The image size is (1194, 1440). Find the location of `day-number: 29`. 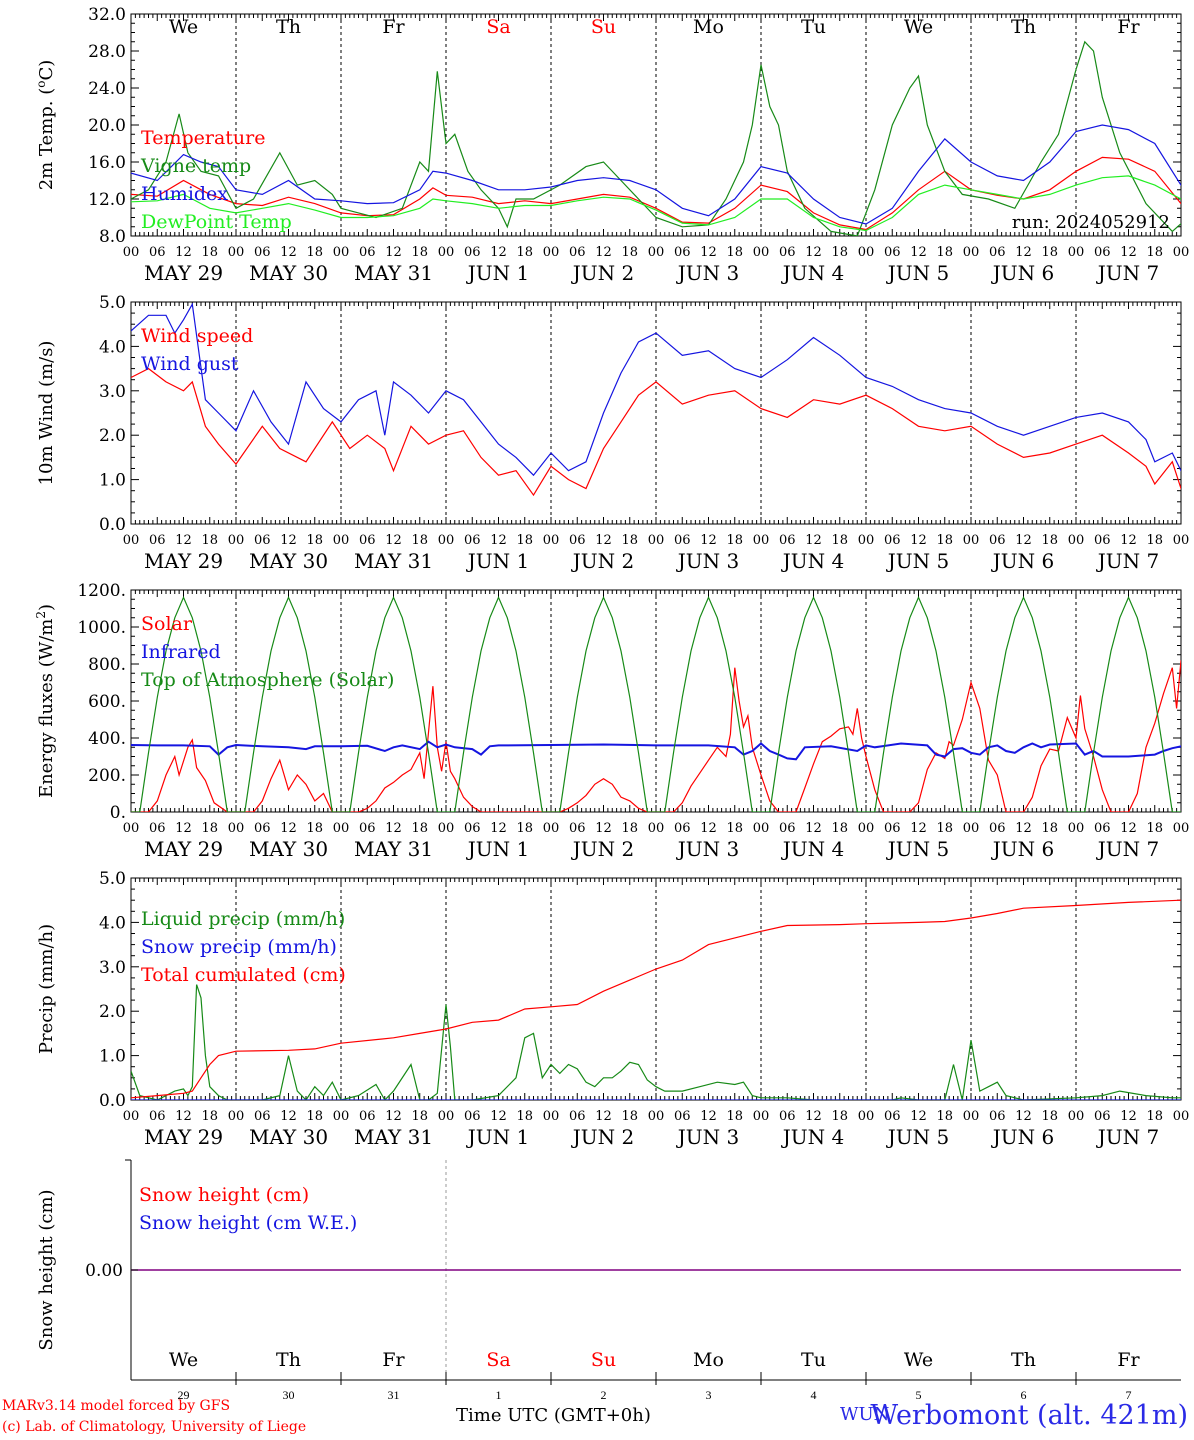

day-number: 29 is located at coordinates (184, 1395).